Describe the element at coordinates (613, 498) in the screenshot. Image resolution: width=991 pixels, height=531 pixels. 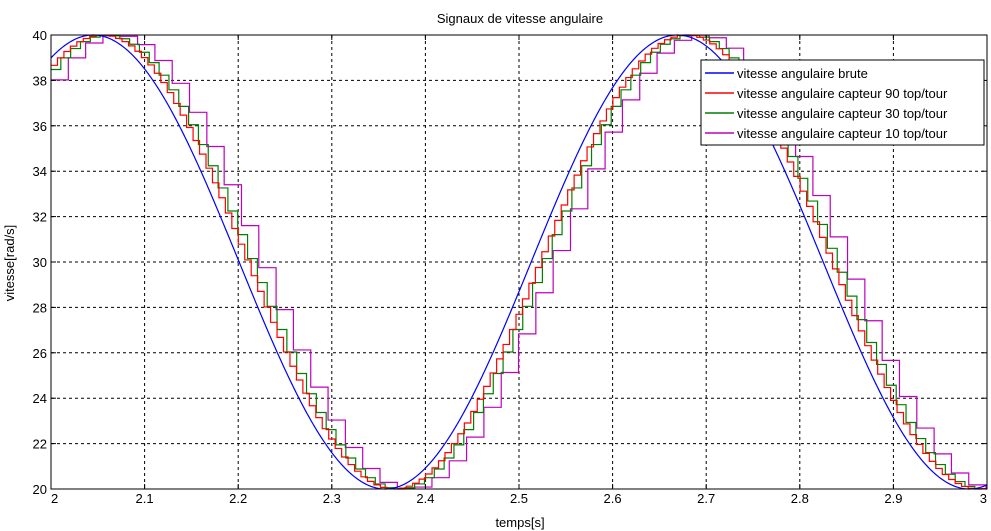
I see `x-tick-label: 2.6` at that location.